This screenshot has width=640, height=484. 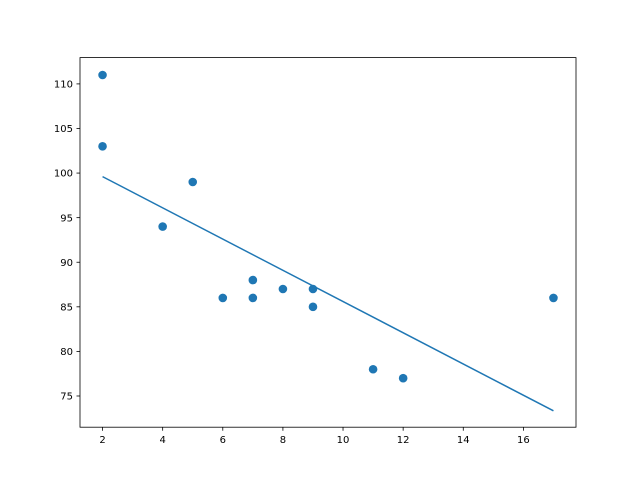 I want to click on x-tick-label: 6, so click(x=223, y=440).